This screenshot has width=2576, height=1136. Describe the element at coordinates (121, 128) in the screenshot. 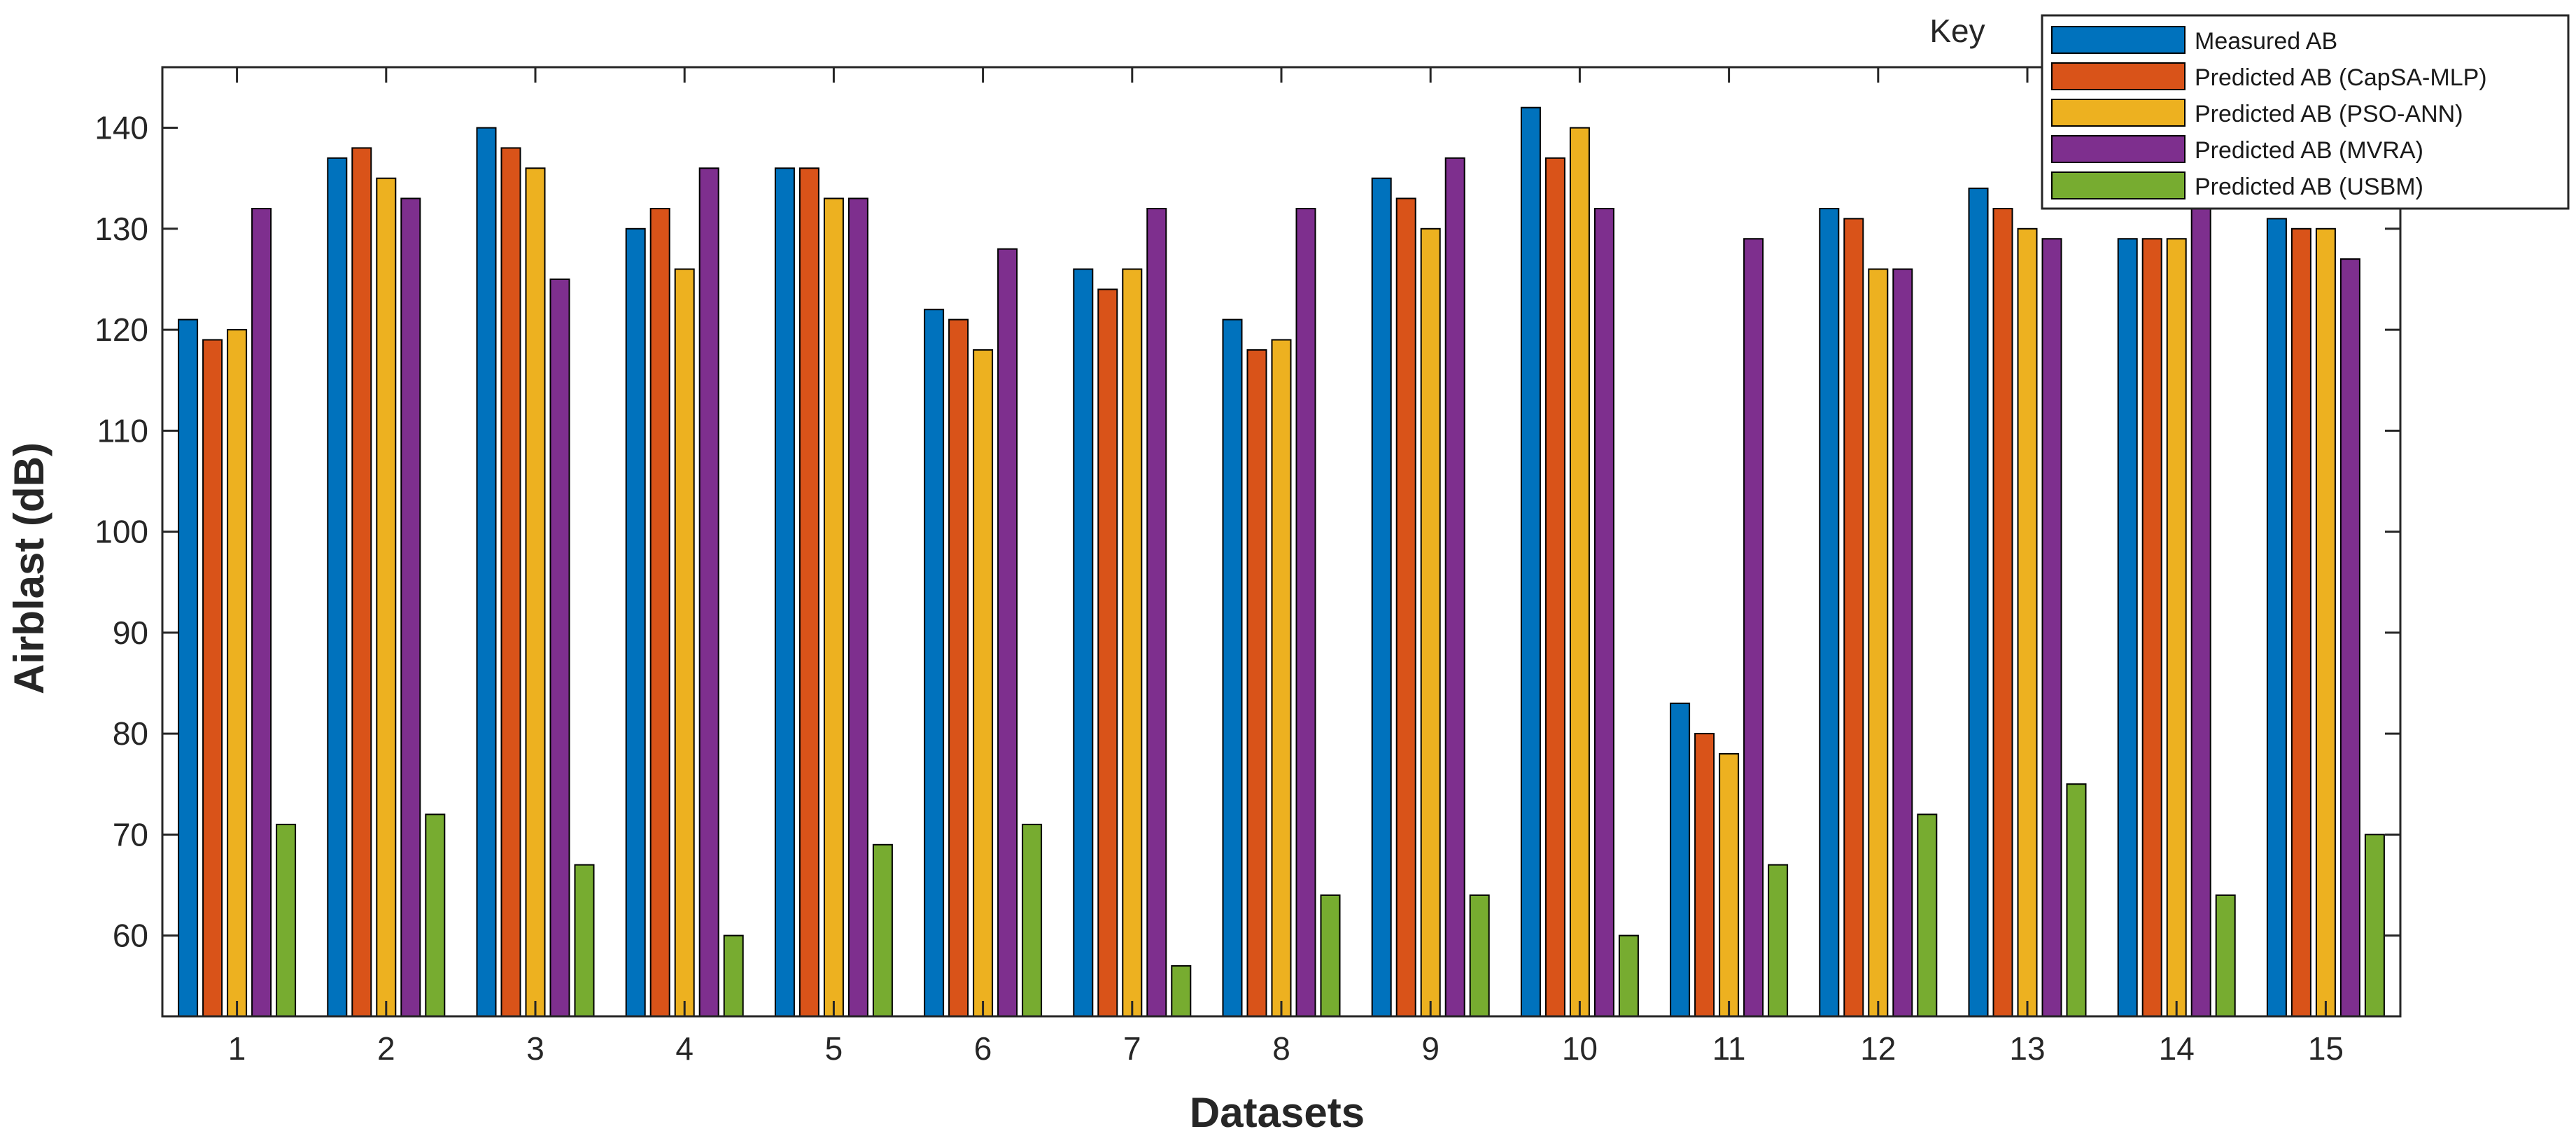

I see `y-tick-label-140: 140` at that location.